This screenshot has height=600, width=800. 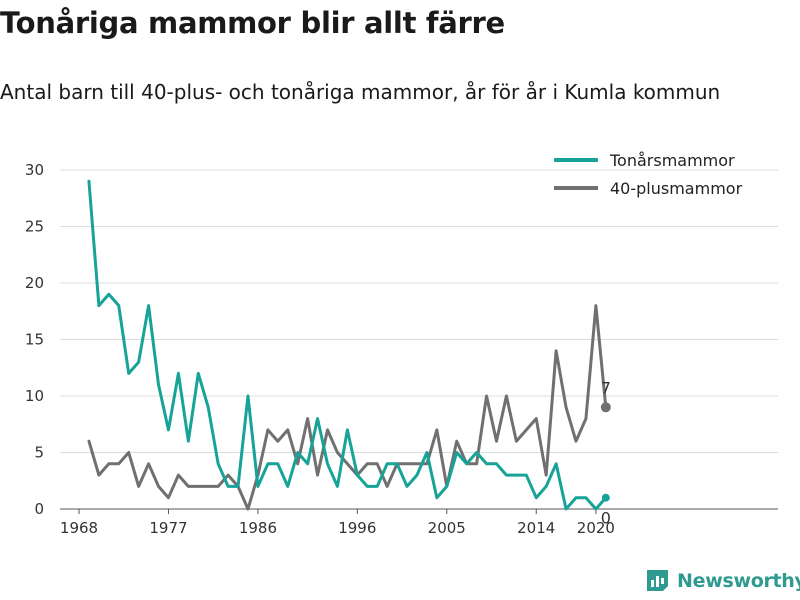 What do you see at coordinates (676, 188) in the screenshot?
I see `legend-label: 40-plusmammor` at bounding box center [676, 188].